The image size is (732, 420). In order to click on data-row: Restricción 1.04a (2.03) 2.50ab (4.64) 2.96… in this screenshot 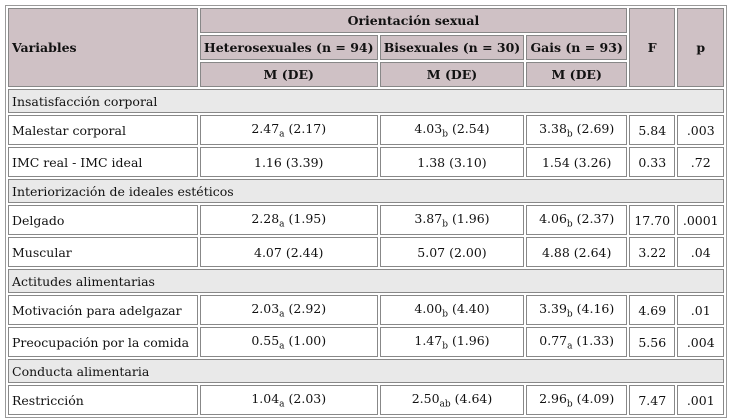, I will do `click(366, 400)`.